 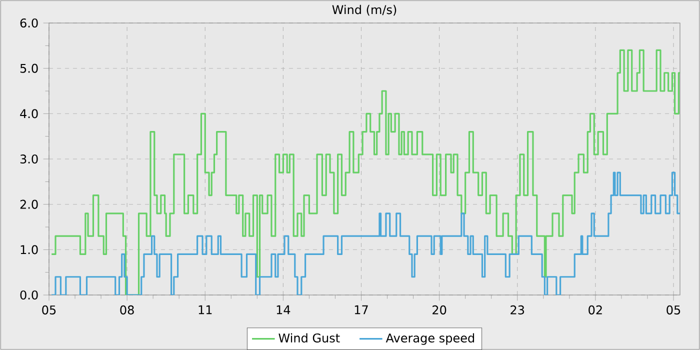 What do you see at coordinates (29, 204) in the screenshot?
I see `y-tick-label: 2.0` at bounding box center [29, 204].